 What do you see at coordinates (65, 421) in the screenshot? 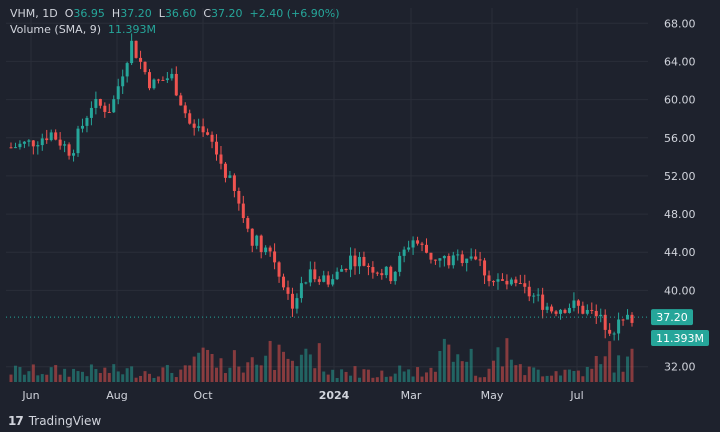
I see `brand-name: TradingView` at bounding box center [65, 421].